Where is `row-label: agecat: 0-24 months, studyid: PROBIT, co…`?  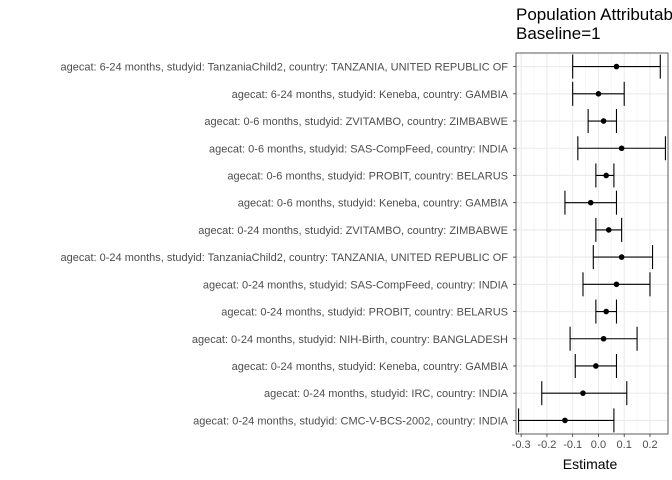
row-label: agecat: 0-24 months, studyid: PROBIT, co… is located at coordinates (364, 313).